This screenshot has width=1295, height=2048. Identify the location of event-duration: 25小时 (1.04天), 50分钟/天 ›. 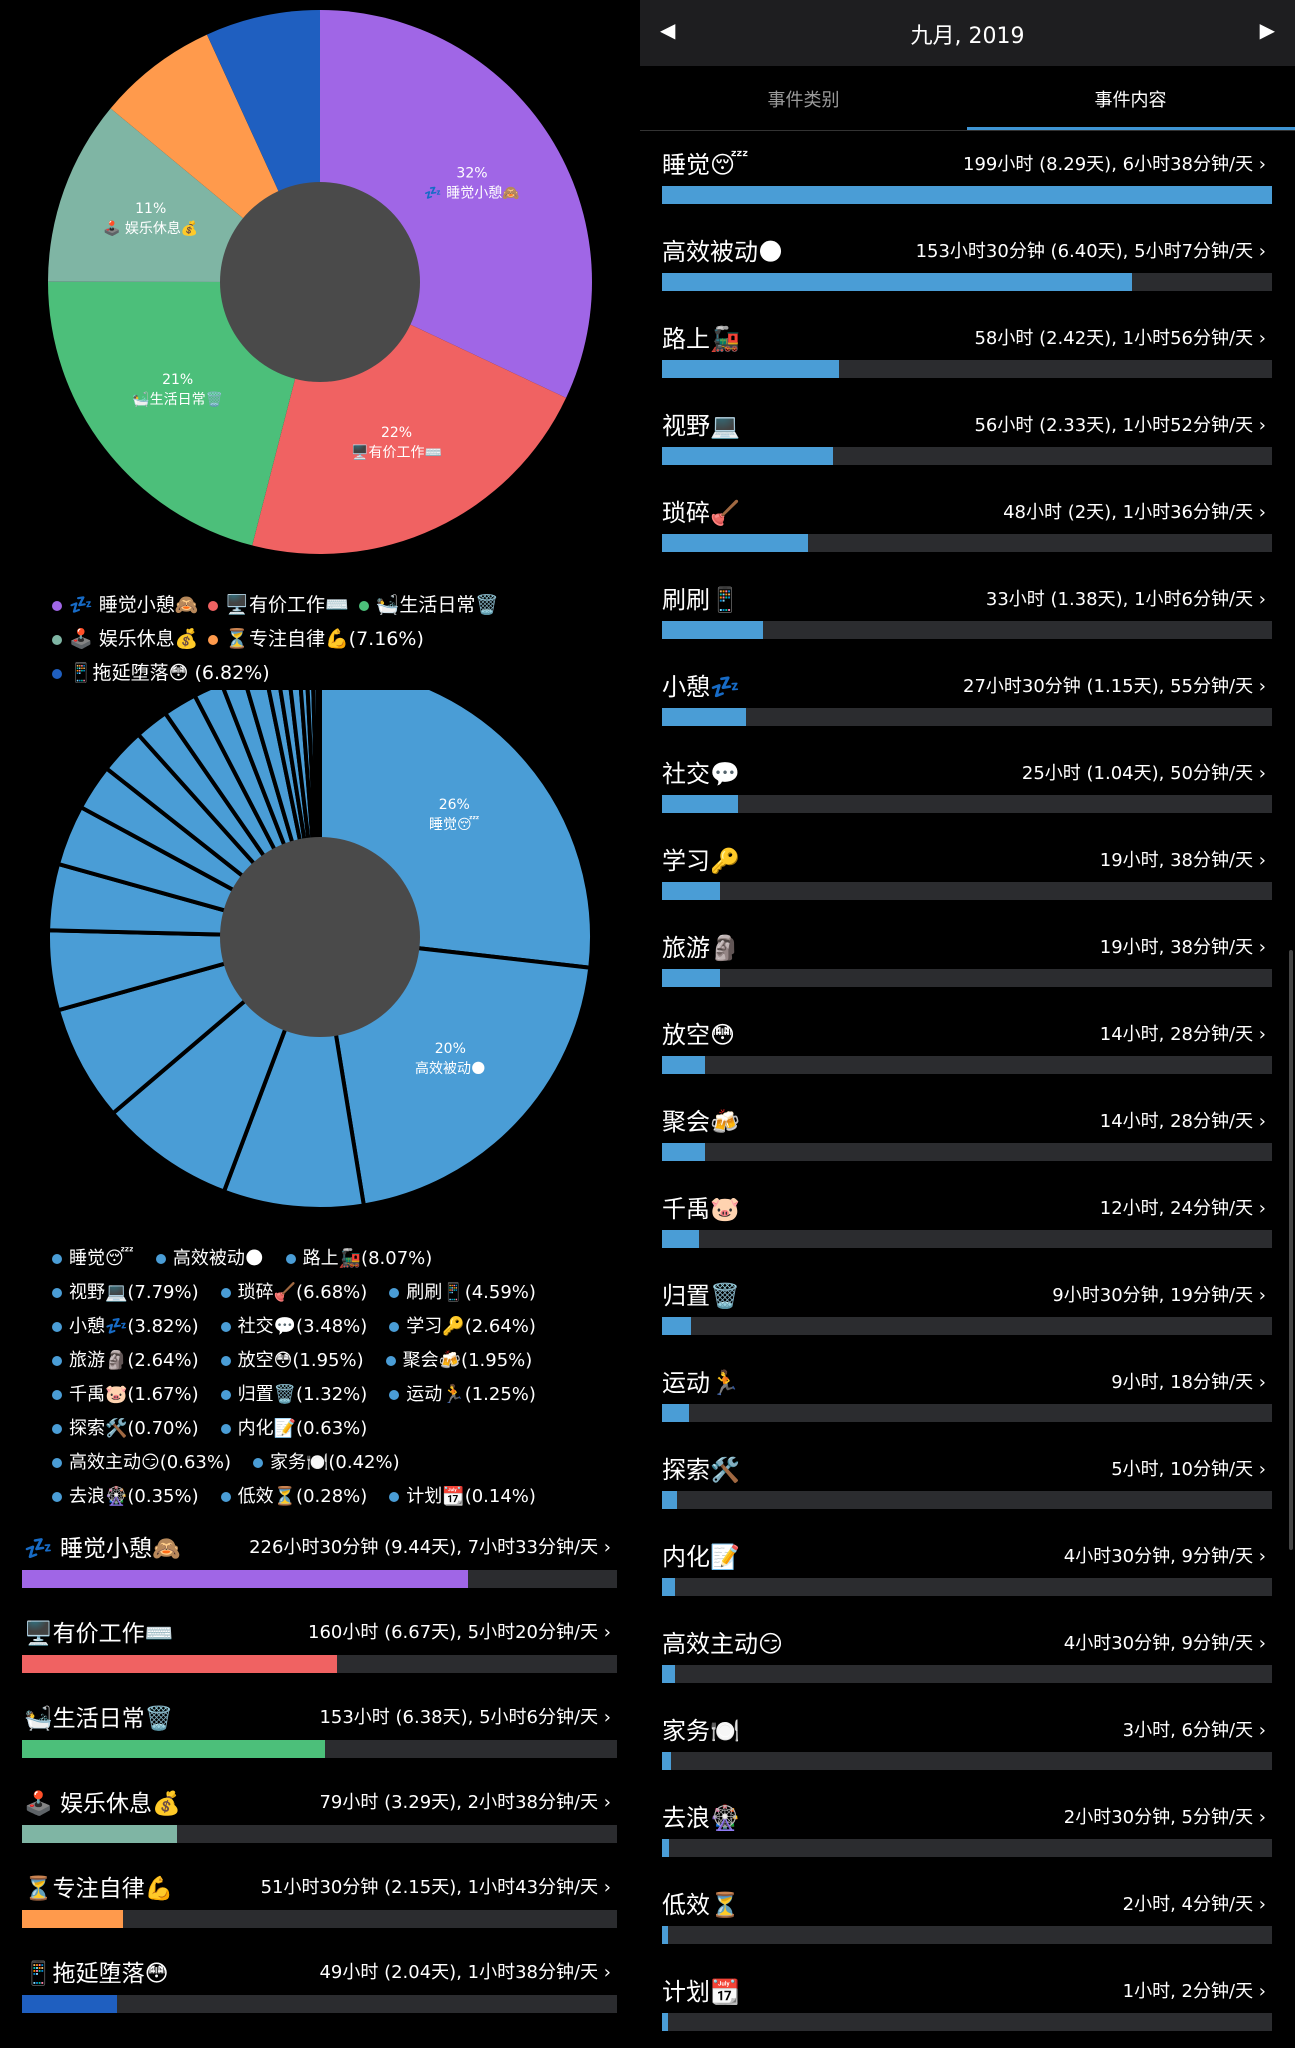
(1143, 773).